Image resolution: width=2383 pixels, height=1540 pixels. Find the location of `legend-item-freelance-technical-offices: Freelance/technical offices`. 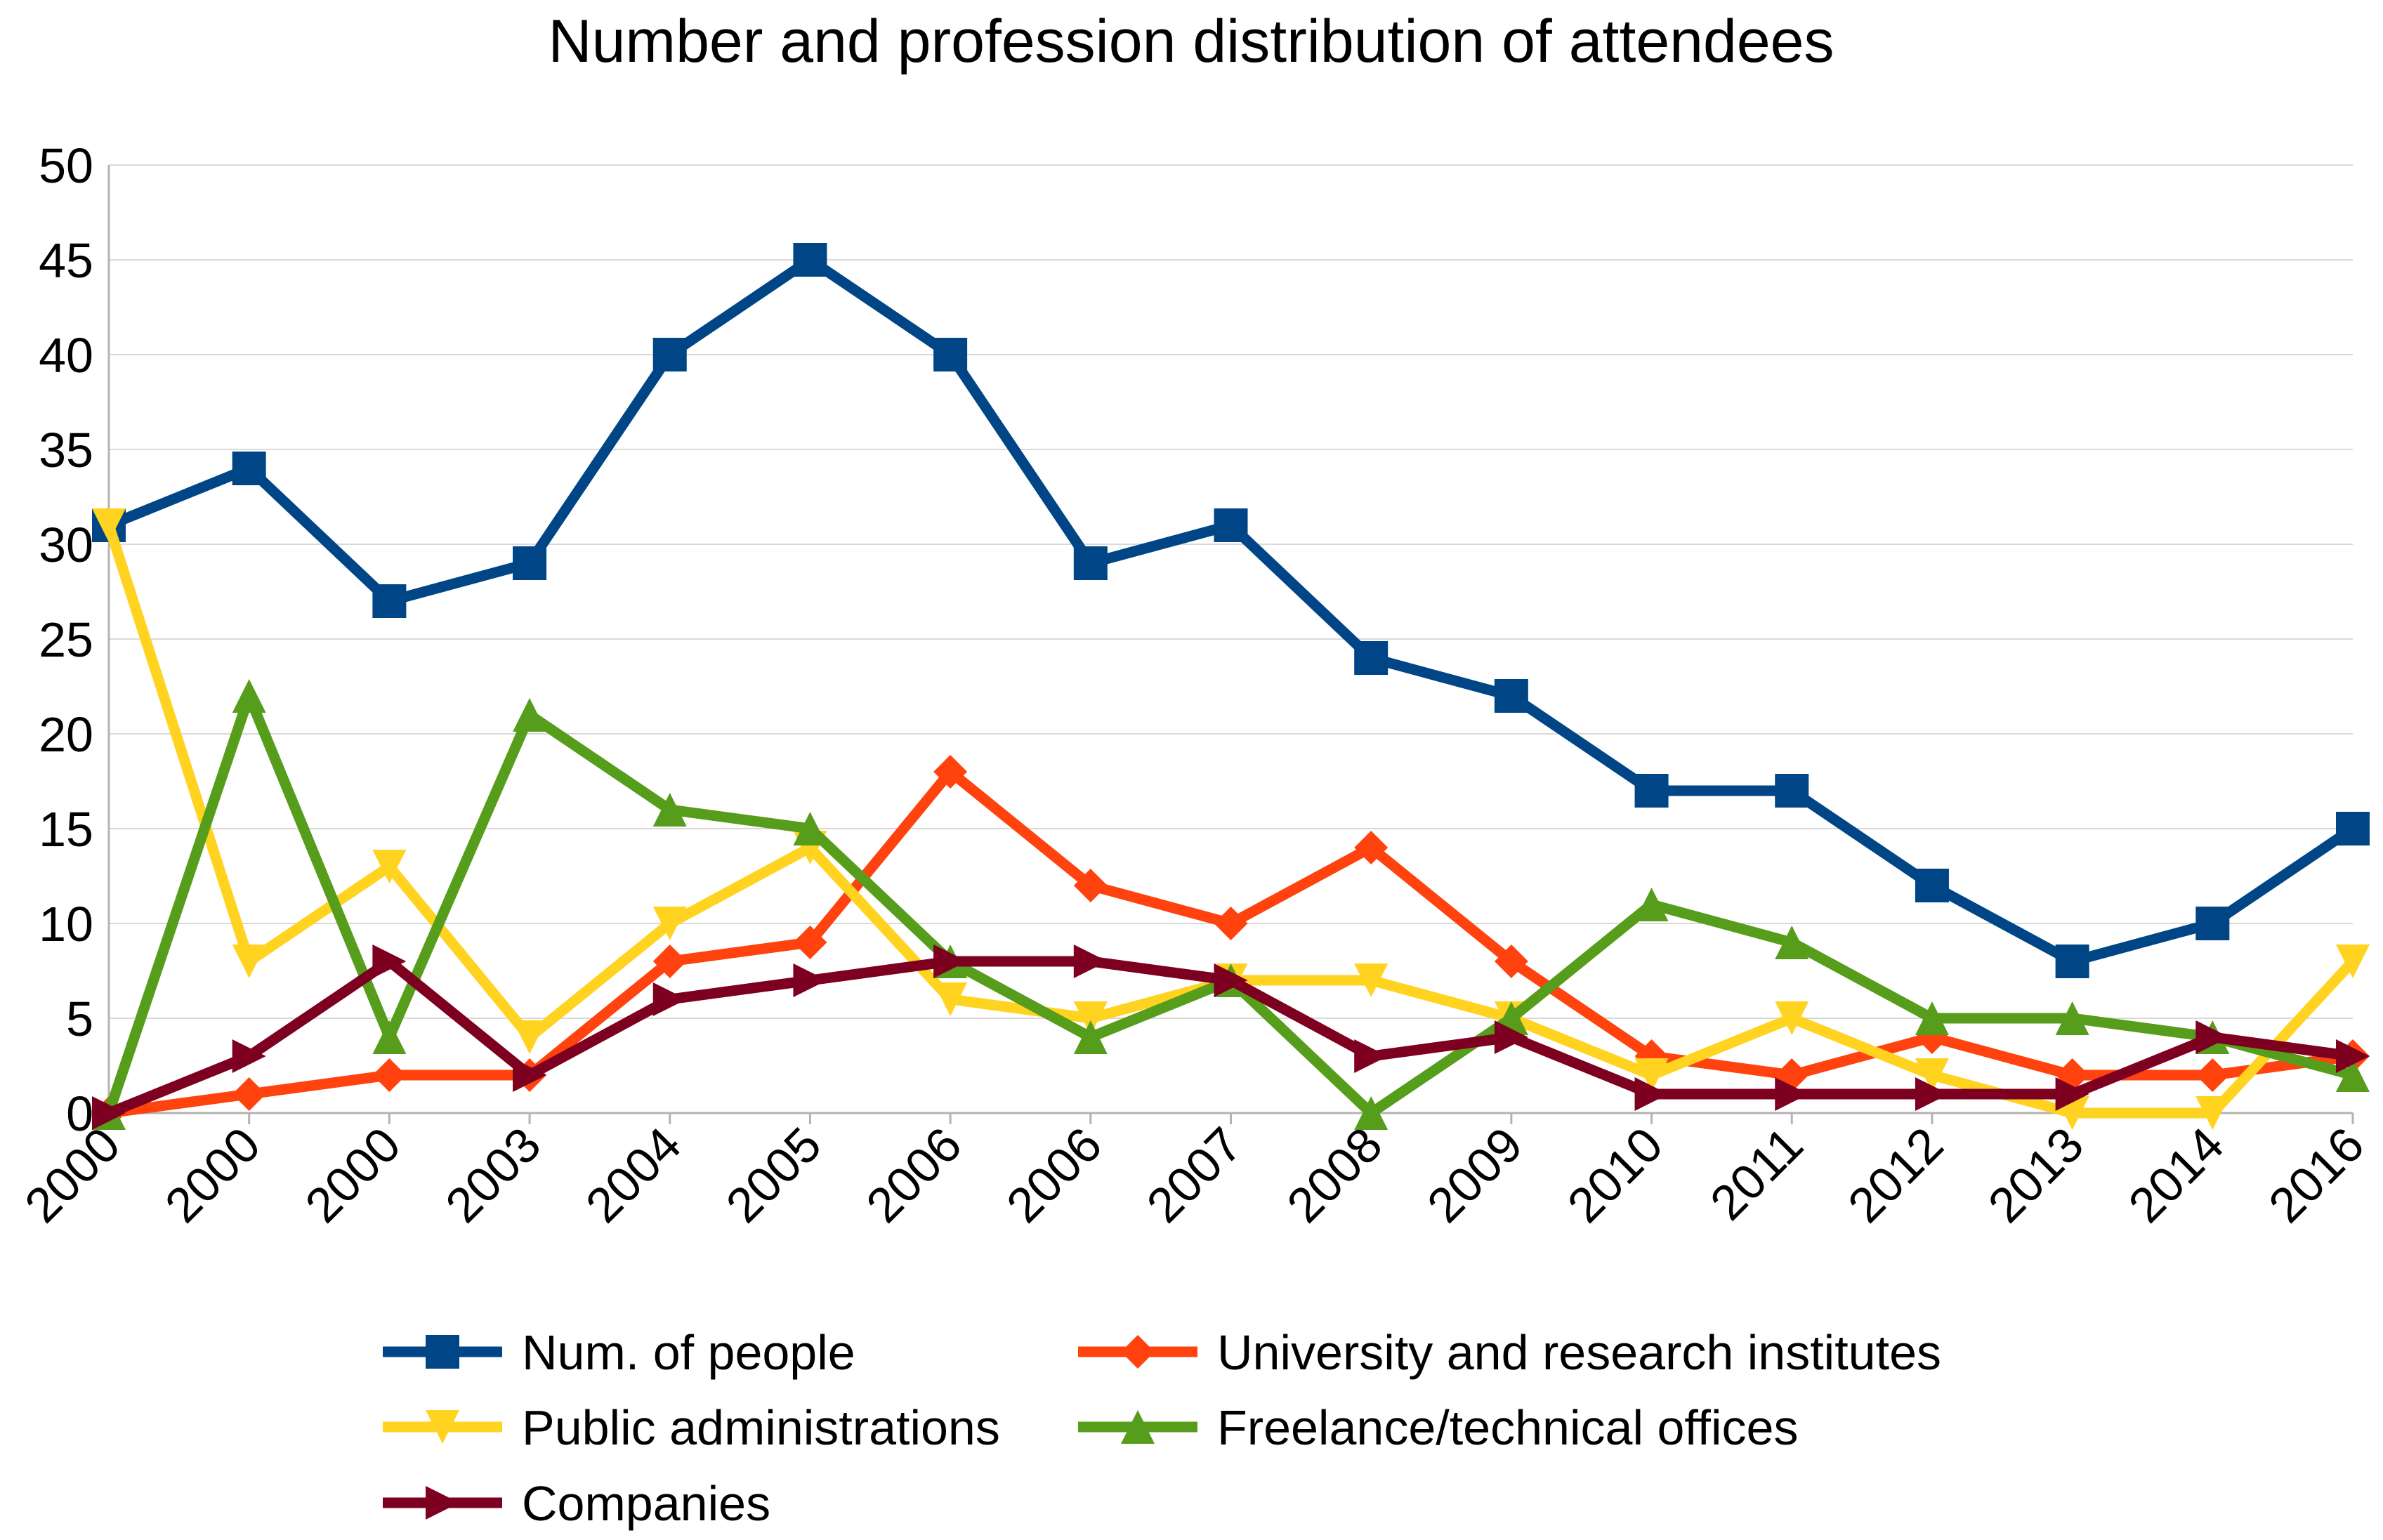

legend-item-freelance-technical-offices: Freelance/technical offices is located at coordinates (1438, 1427).